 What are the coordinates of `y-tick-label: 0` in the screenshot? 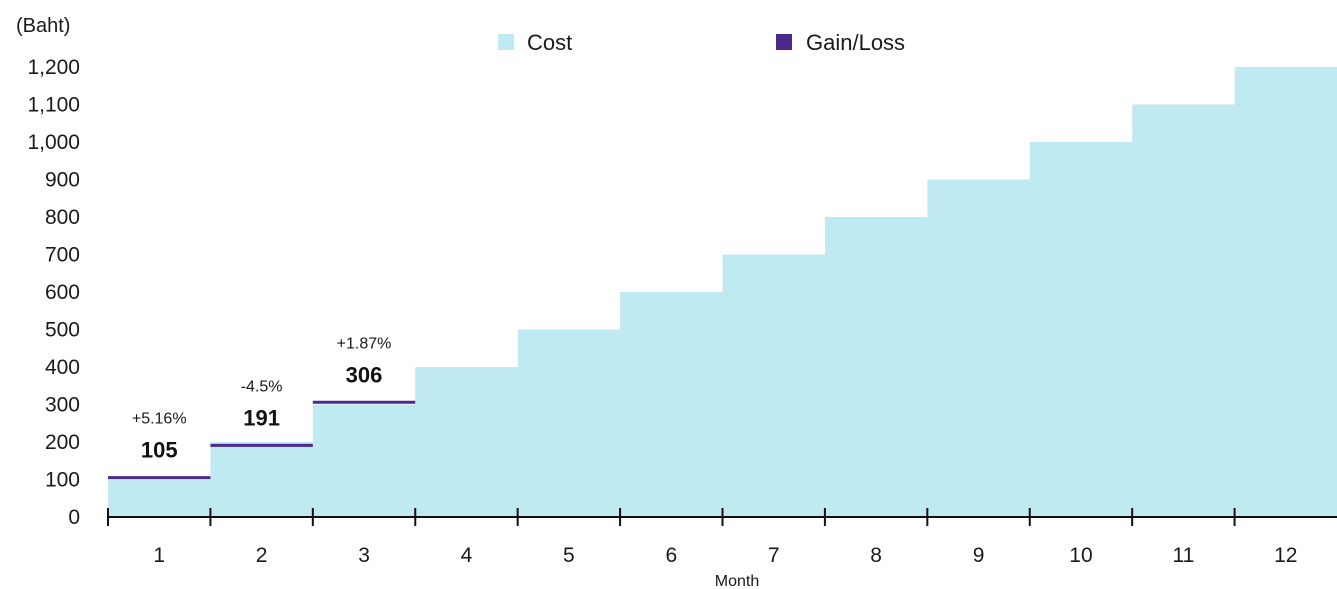 It's located at (74, 517).